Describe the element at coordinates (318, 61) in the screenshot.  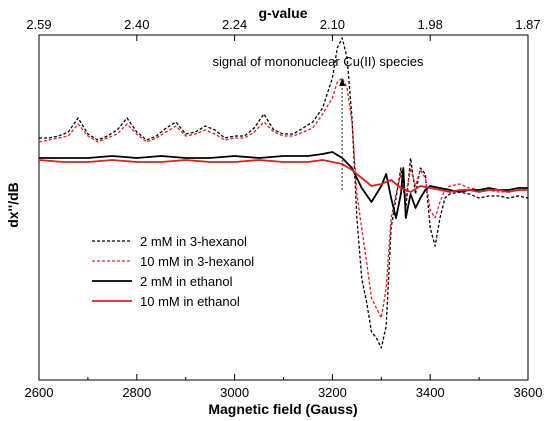
I see `annotation-text: signal of mononuclear Cu(II) species` at that location.